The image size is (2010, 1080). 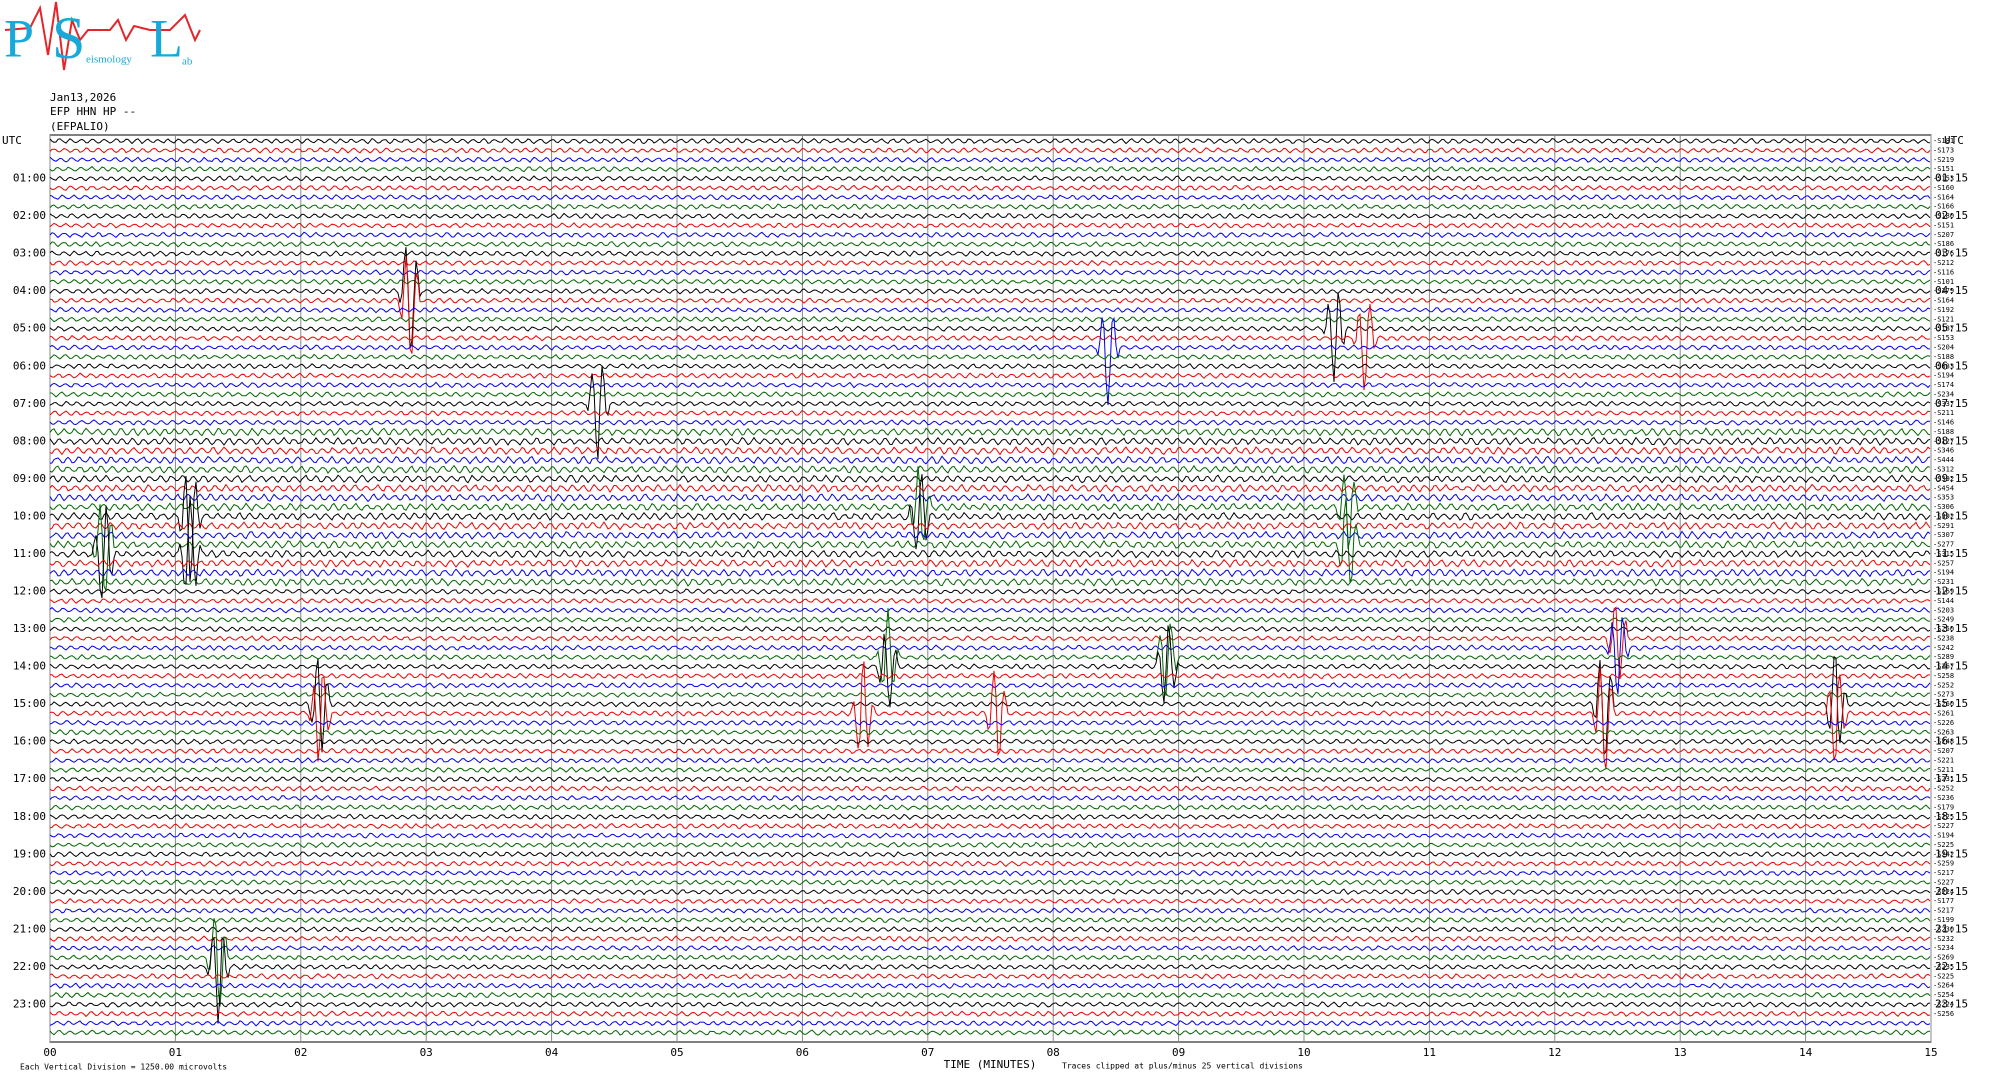 I want to click on trace-label: -S252, so click(x=1943, y=789).